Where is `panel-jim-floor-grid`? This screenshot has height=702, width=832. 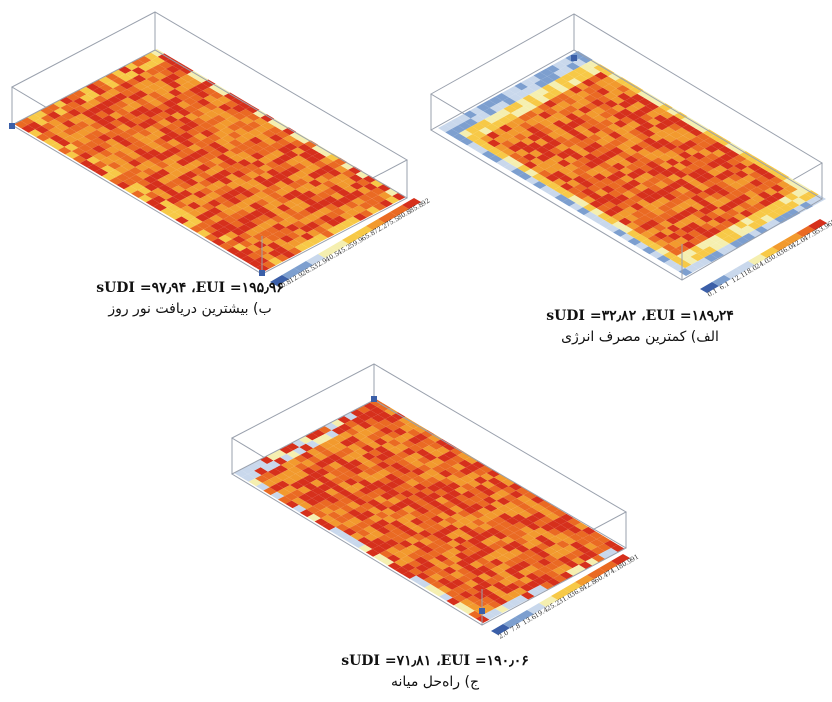
panel-jim-floor-grid is located at coordinates (429, 511).